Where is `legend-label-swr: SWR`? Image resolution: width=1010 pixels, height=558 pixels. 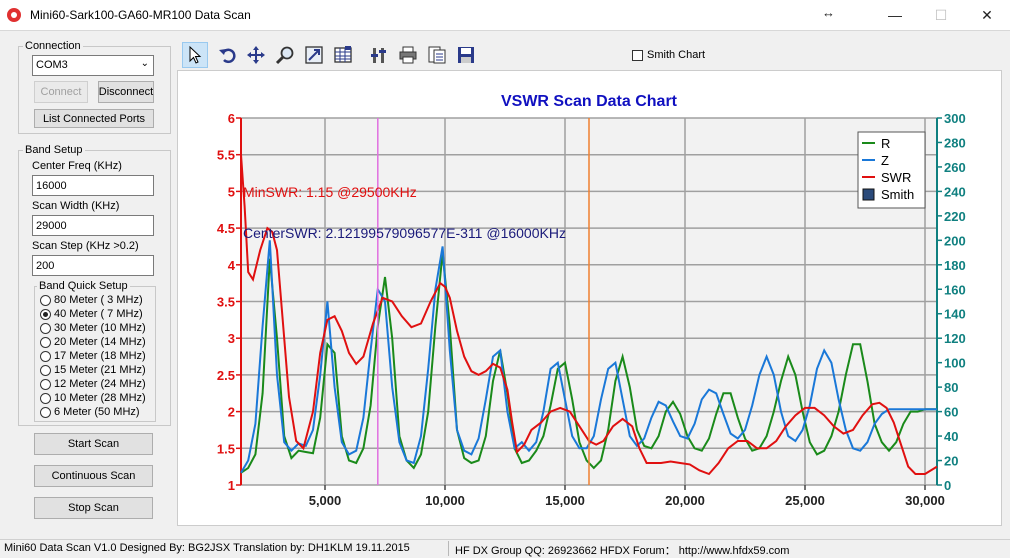 legend-label-swr: SWR is located at coordinates (896, 177).